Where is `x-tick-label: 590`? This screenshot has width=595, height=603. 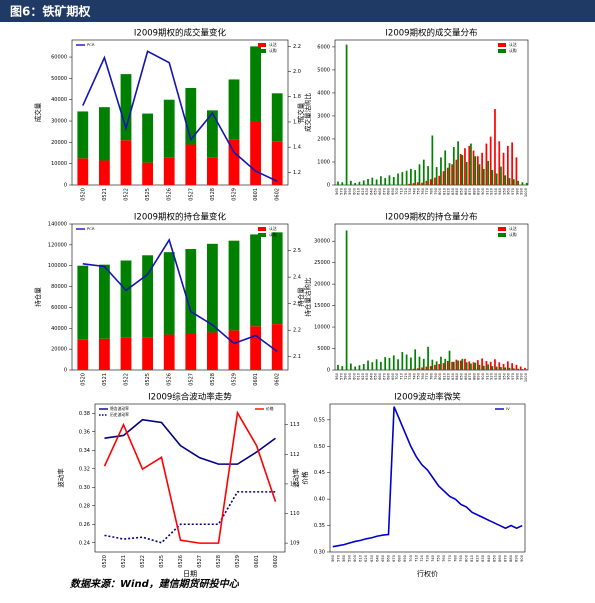
x-tick-label: 590 is located at coordinates (350, 558).